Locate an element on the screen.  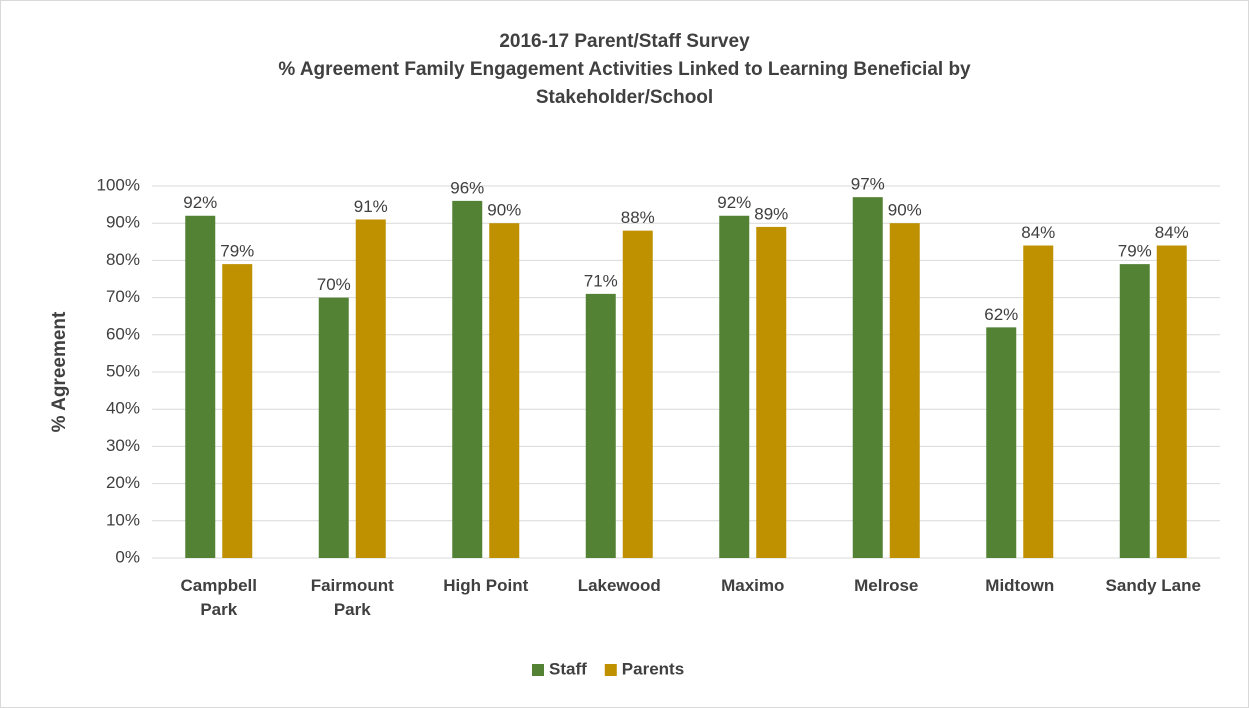
y-tick-label: 10% is located at coordinates (123, 519).